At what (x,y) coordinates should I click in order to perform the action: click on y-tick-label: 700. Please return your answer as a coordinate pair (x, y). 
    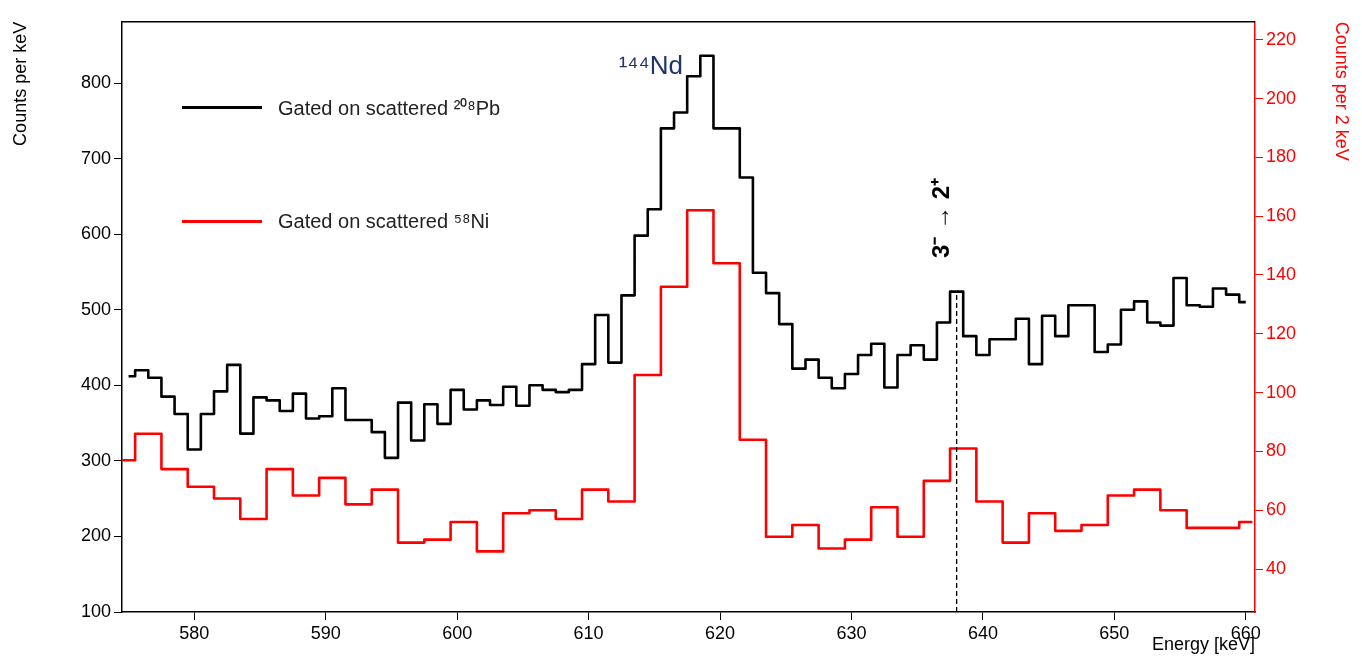
    Looking at the image, I should click on (95, 157).